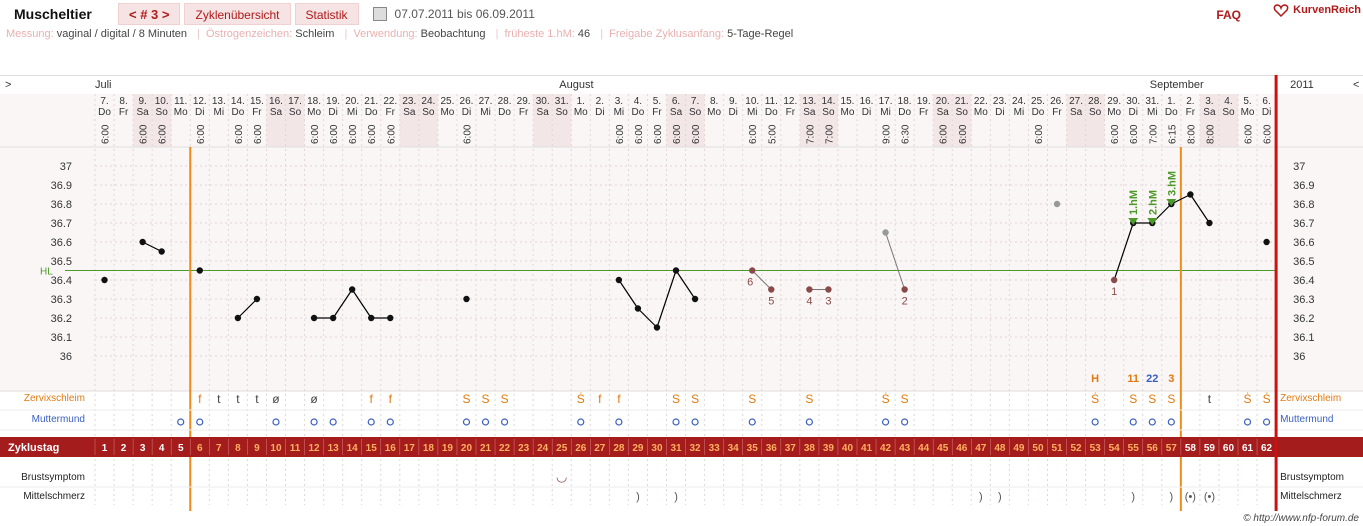 The height and width of the screenshot is (526, 1363). I want to click on zervix-symbol: ø, so click(314, 399).